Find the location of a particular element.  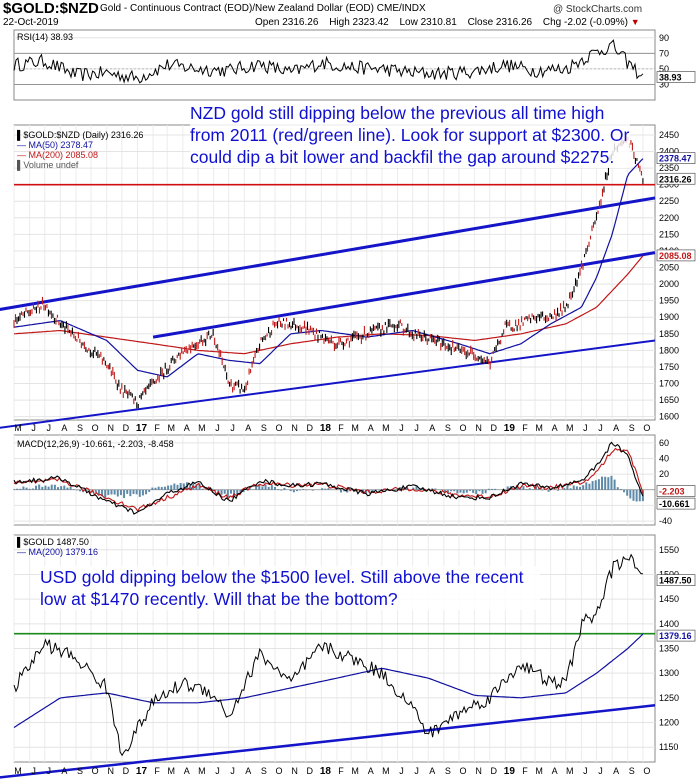

nzd-tick-label: 2050 is located at coordinates (669, 268).